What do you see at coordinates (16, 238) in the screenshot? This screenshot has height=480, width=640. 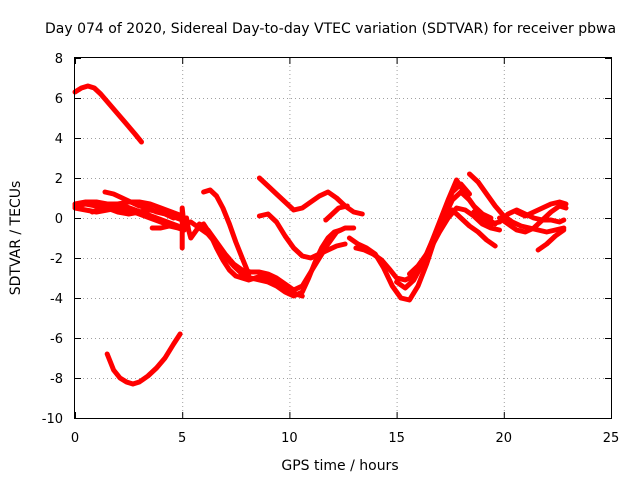 I see `y-axis-title: SDTVAR / TECUs` at bounding box center [16, 238].